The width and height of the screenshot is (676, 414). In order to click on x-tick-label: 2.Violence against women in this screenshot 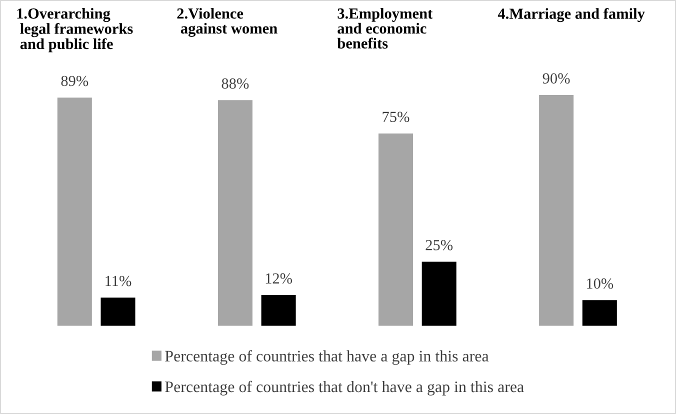, I will do `click(227, 22)`.